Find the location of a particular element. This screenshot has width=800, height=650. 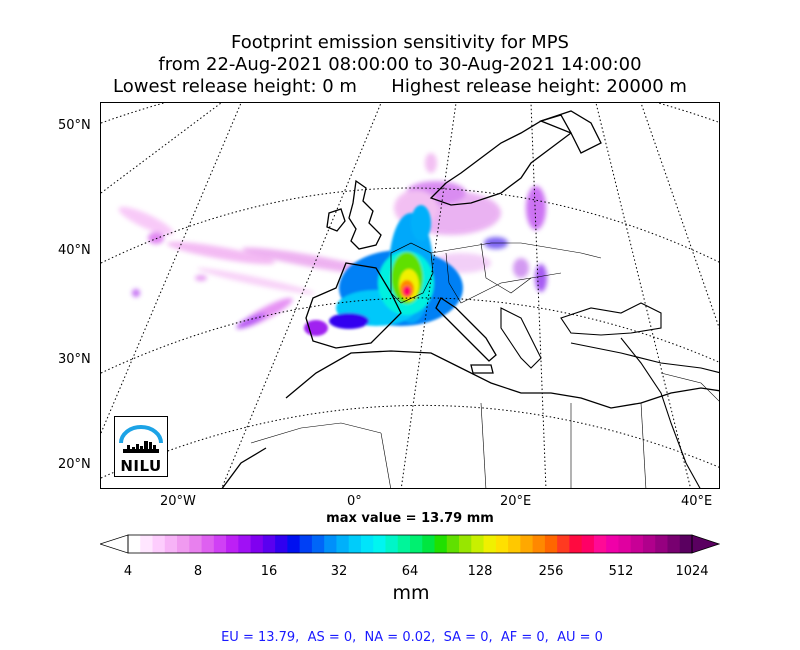

max-value-label: max value = 13.79 mm is located at coordinates (410, 518).